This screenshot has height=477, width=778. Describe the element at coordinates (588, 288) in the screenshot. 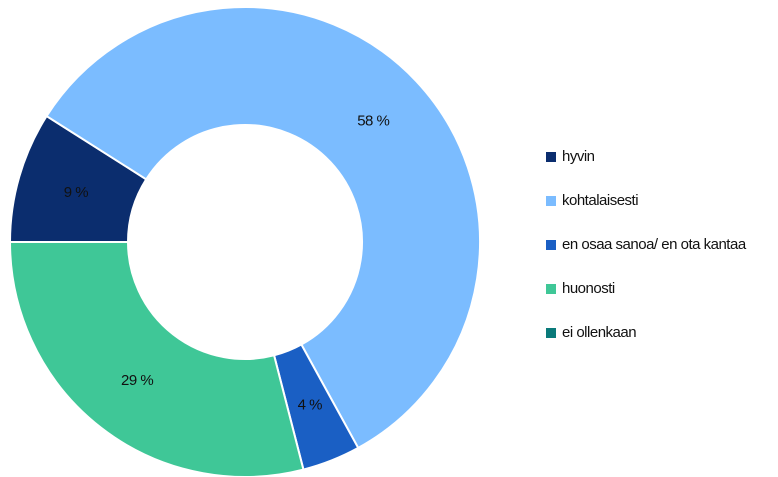

I see `legend-label: huonosti` at that location.